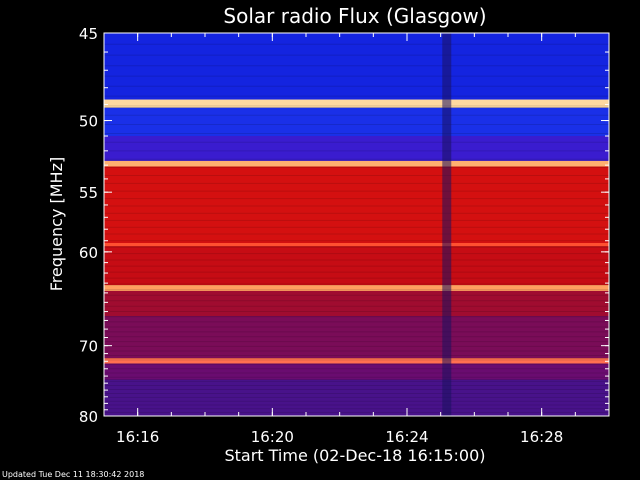  What do you see at coordinates (272, 437) in the screenshot?
I see `x-tick-label: 16:20` at bounding box center [272, 437].